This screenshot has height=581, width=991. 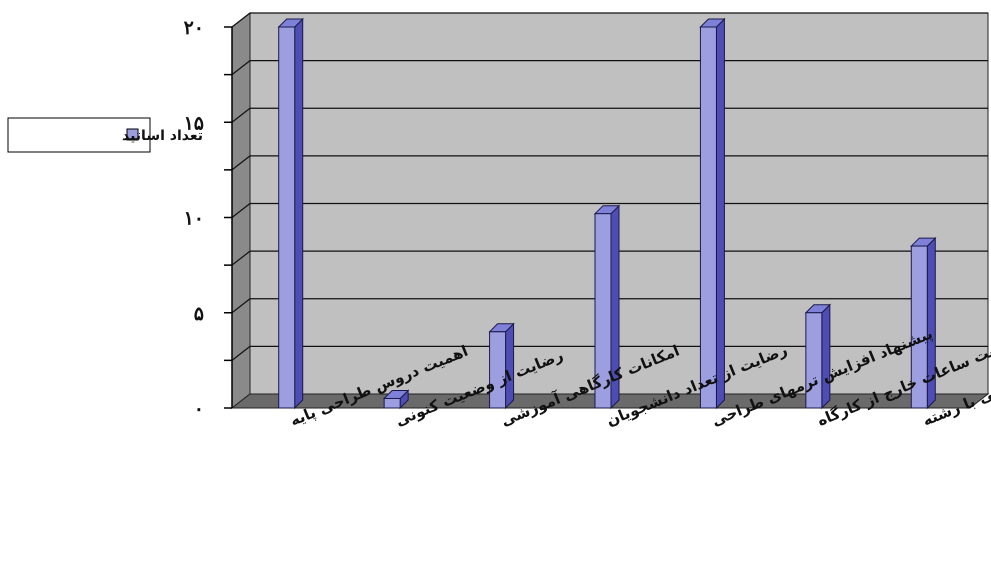 What do you see at coordinates (199, 409) in the screenshot?
I see `y-tick-label: ۰` at bounding box center [199, 409].